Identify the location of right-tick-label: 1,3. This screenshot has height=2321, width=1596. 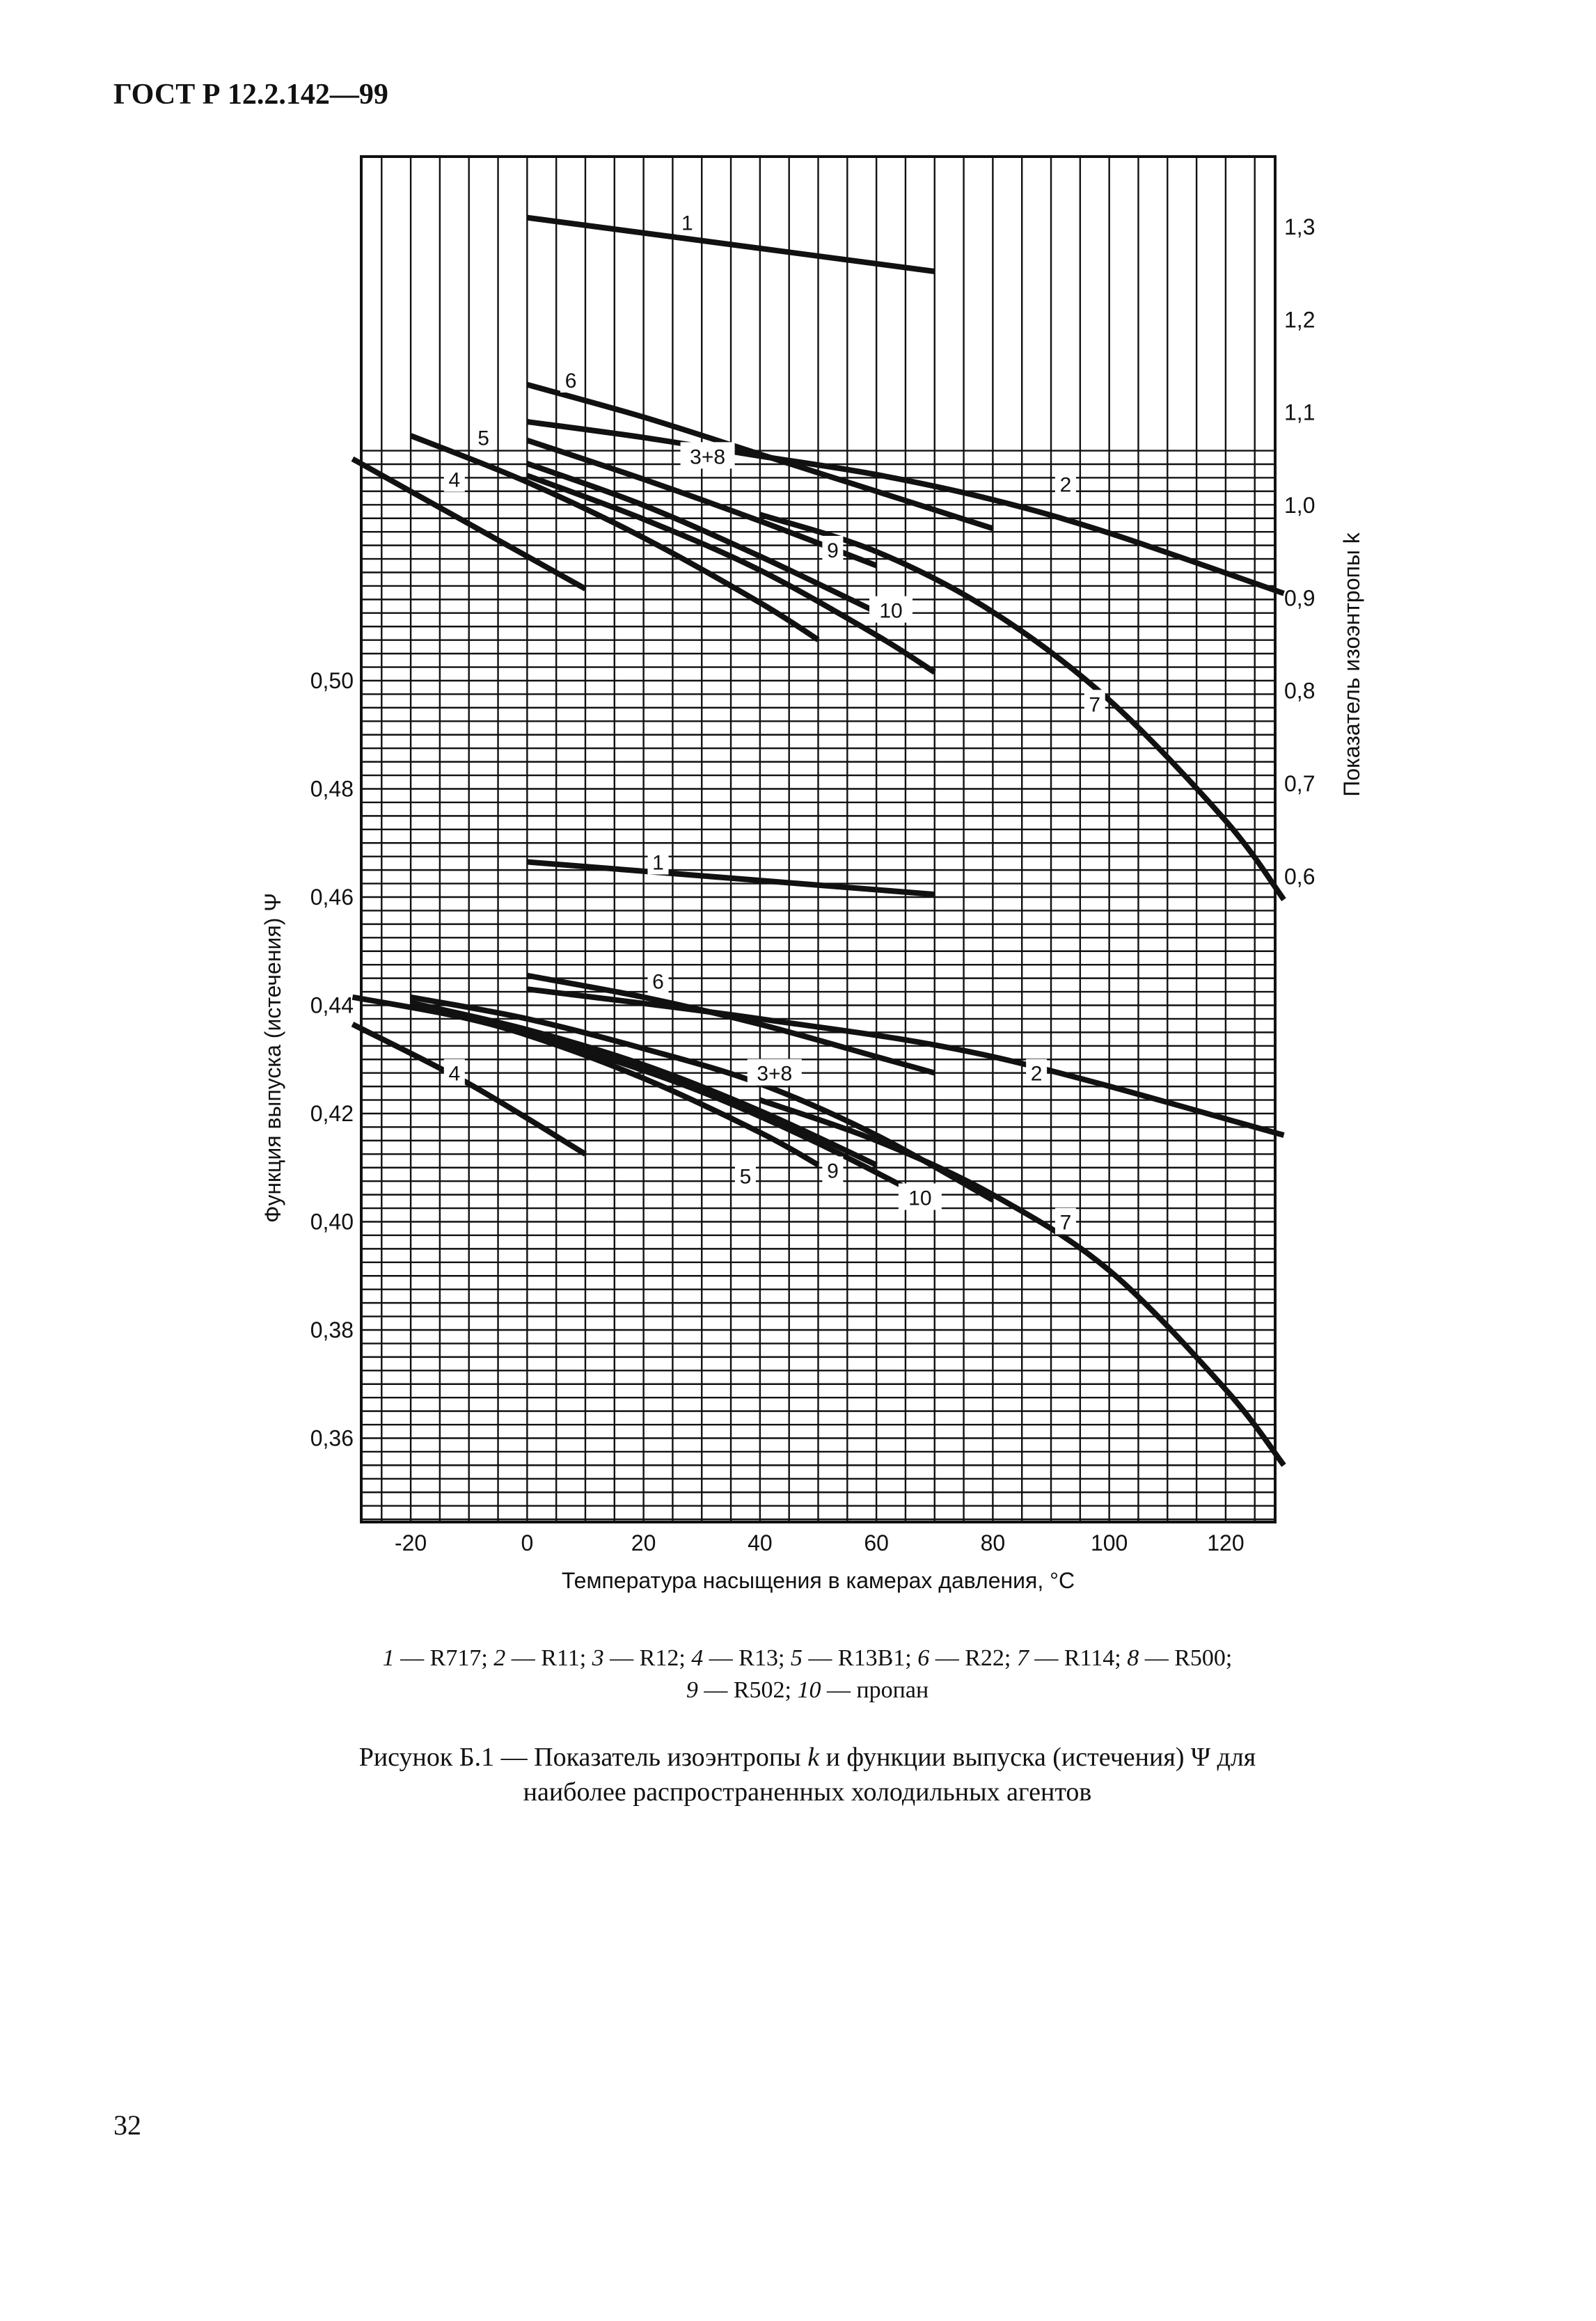
(1300, 227).